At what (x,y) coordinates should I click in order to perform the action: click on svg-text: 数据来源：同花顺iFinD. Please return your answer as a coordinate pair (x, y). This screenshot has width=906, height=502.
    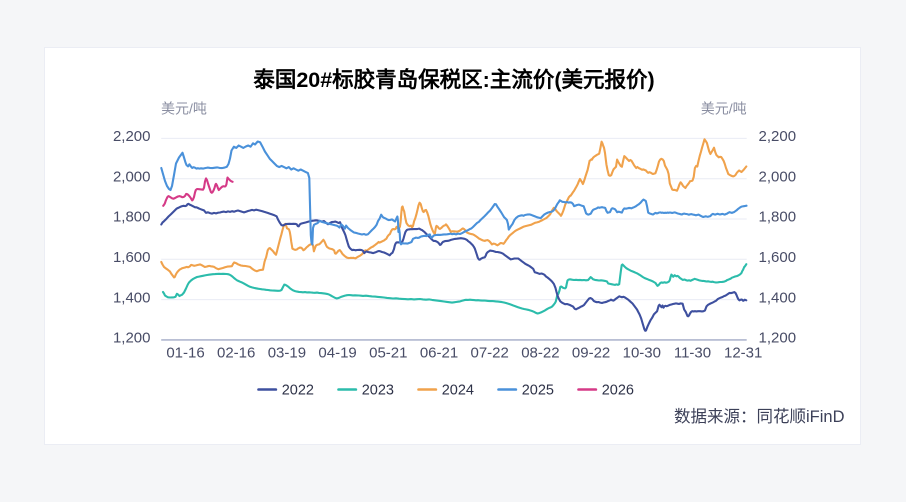
    Looking at the image, I should click on (759, 416).